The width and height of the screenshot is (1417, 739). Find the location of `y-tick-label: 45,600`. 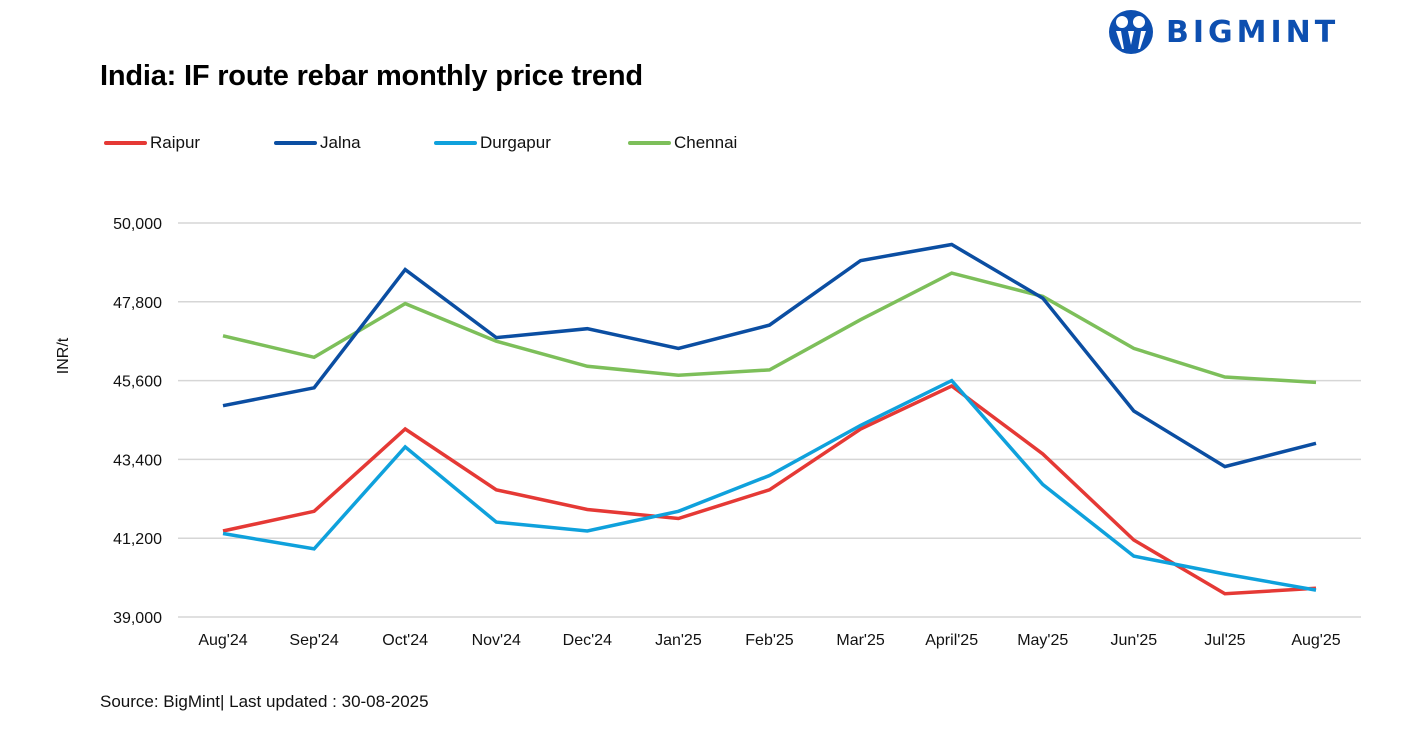

y-tick-label: 45,600 is located at coordinates (137, 382).